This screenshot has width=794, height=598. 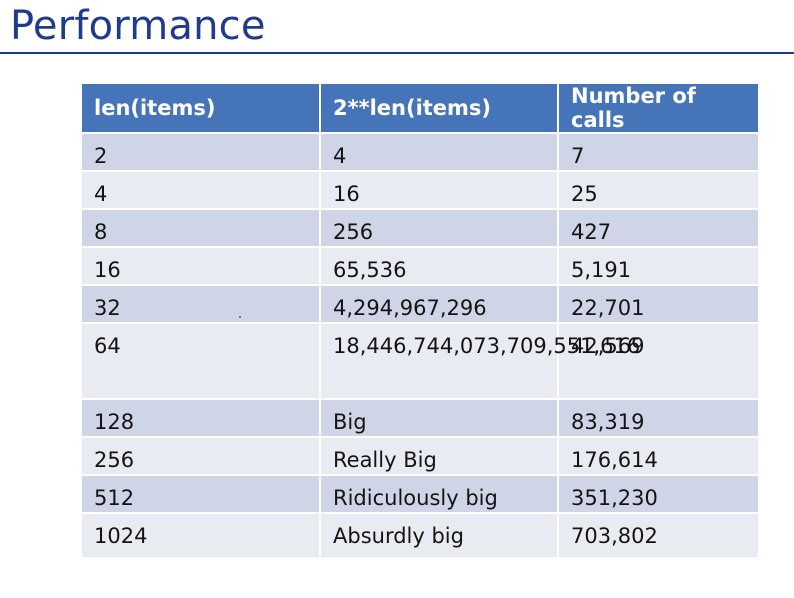 What do you see at coordinates (658, 109) in the screenshot?
I see `header-number-of-calls: Number of calls` at bounding box center [658, 109].